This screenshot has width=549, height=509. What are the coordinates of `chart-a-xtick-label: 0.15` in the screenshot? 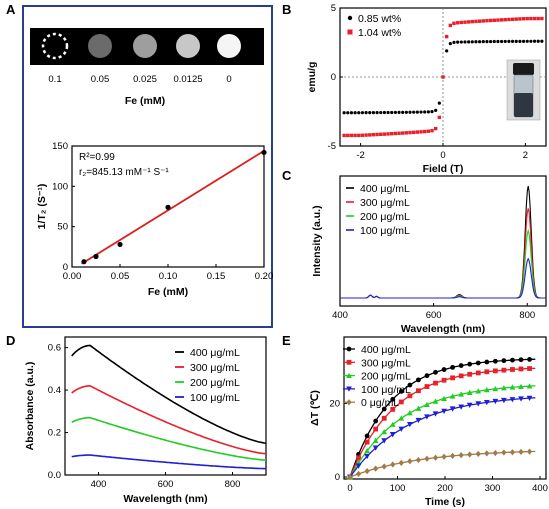 It's located at (216, 276).